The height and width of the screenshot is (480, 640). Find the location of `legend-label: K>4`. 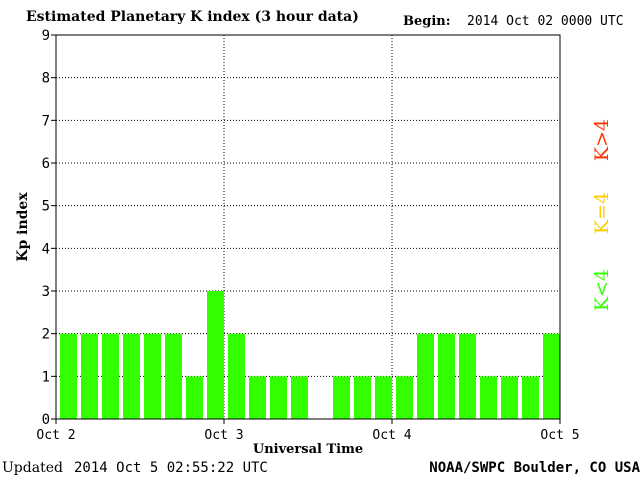

legend-label: K>4 is located at coordinates (602, 140).